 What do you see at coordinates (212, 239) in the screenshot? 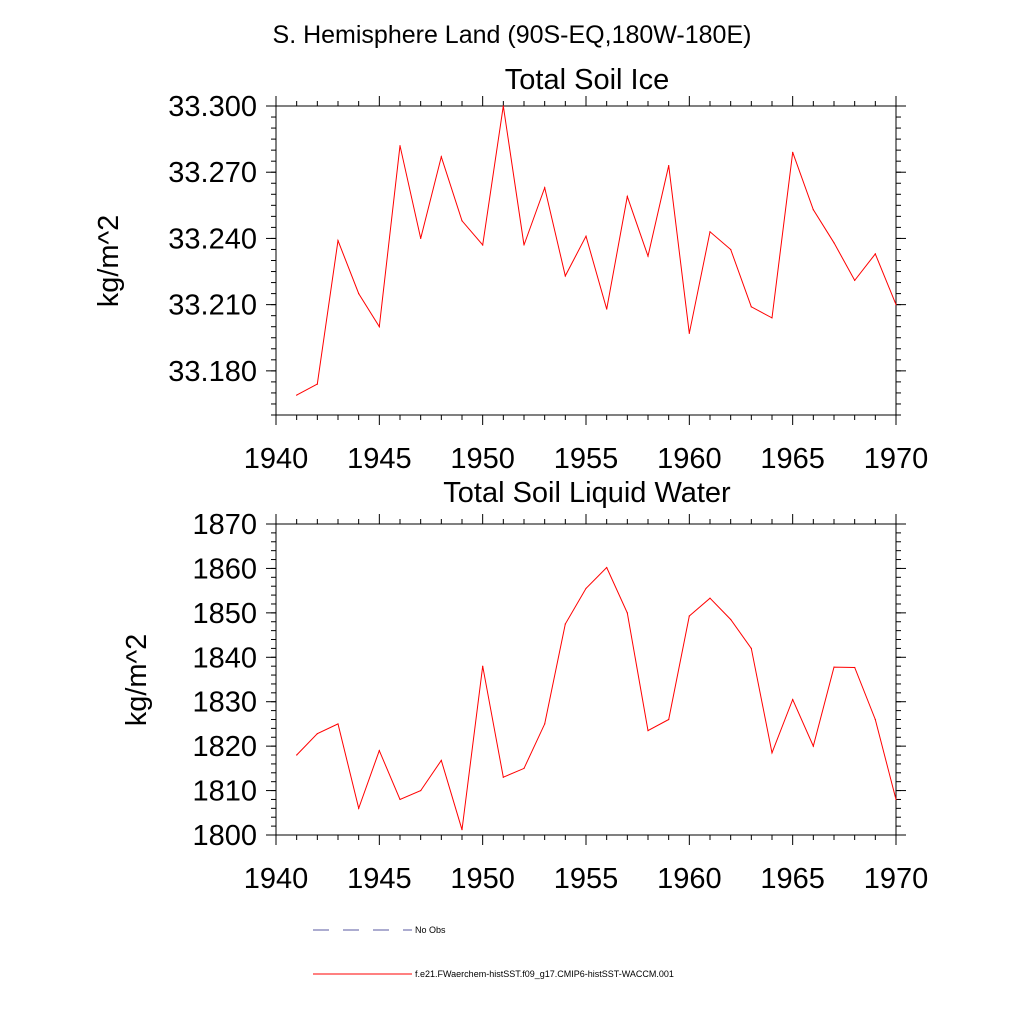
I see `y-tick-label: 33.240` at bounding box center [212, 239].